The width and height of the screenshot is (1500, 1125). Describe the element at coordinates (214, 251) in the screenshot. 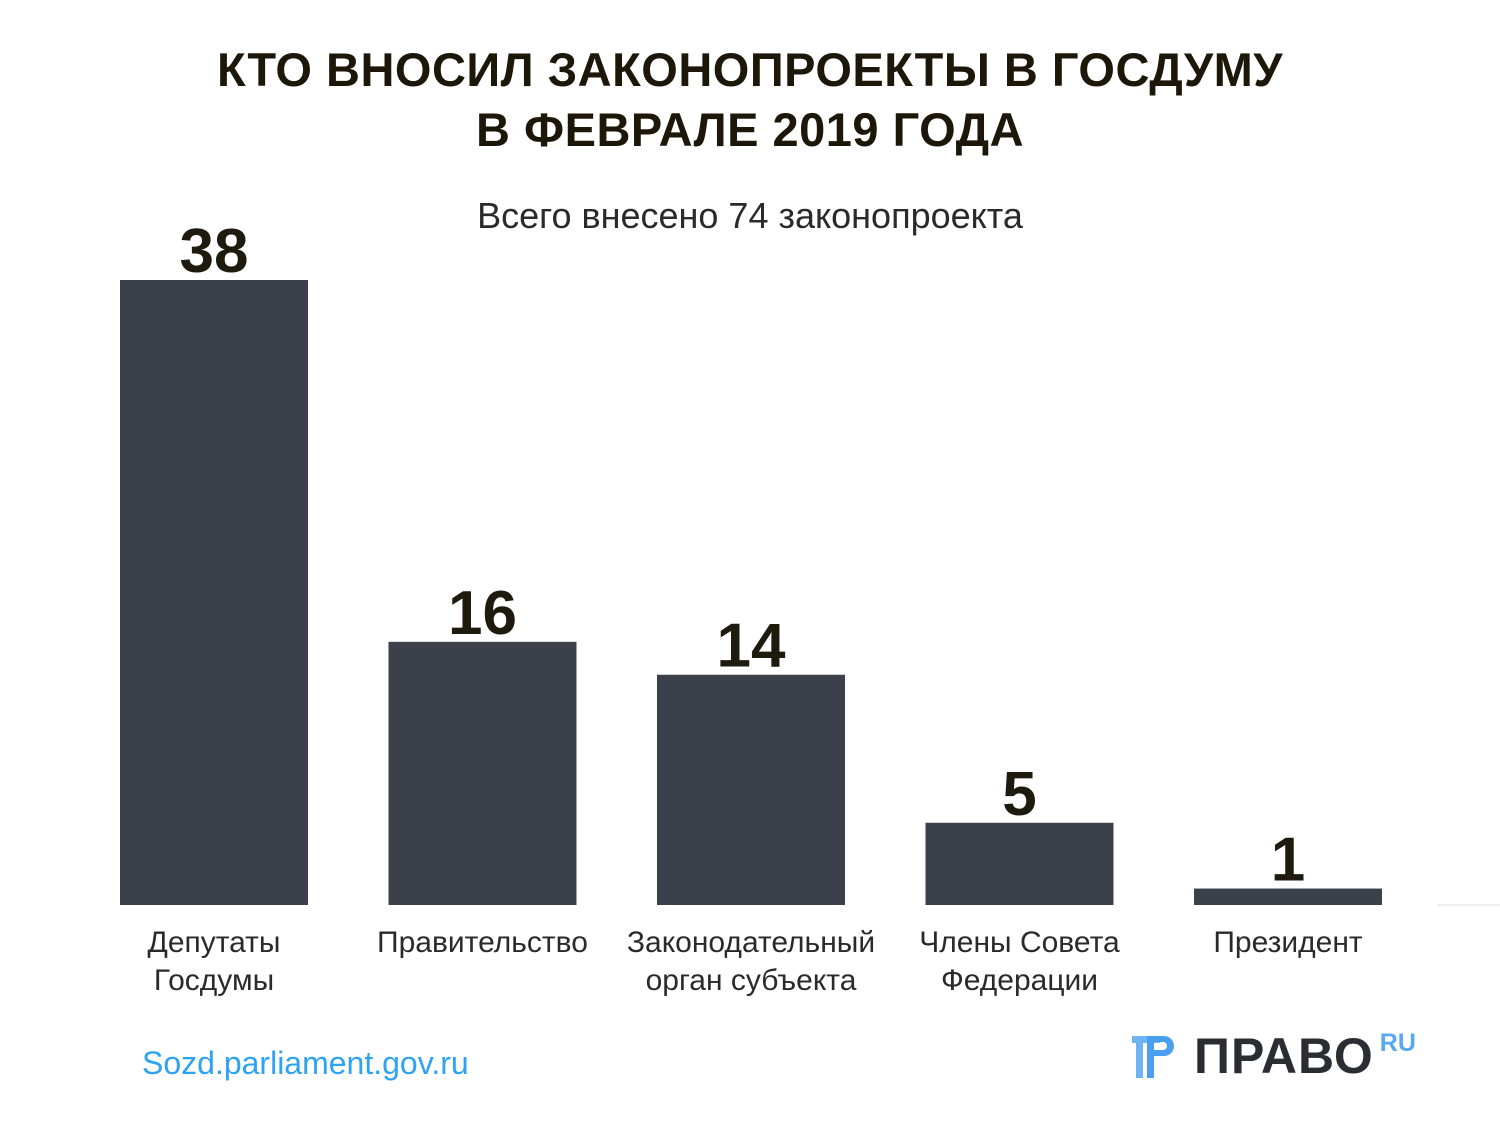

I see `bar-value-label: 38` at that location.